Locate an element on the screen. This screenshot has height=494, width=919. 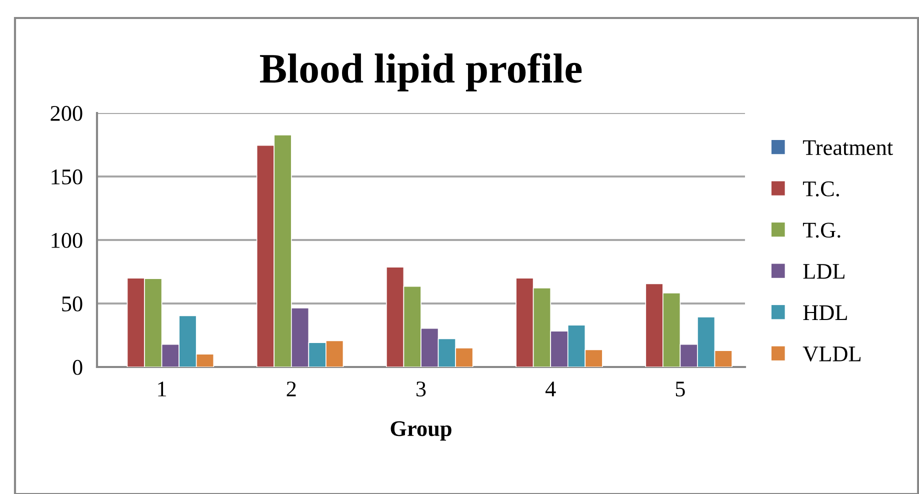
x-tick-label: 1 is located at coordinates (162, 389).